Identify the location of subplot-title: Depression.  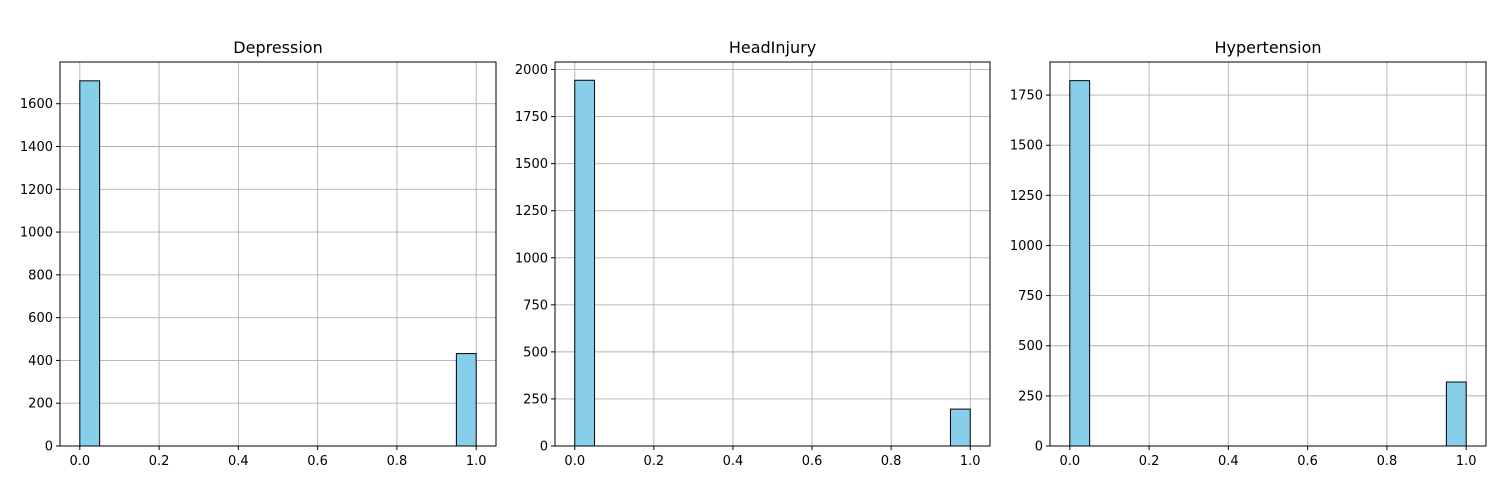
(277, 47).